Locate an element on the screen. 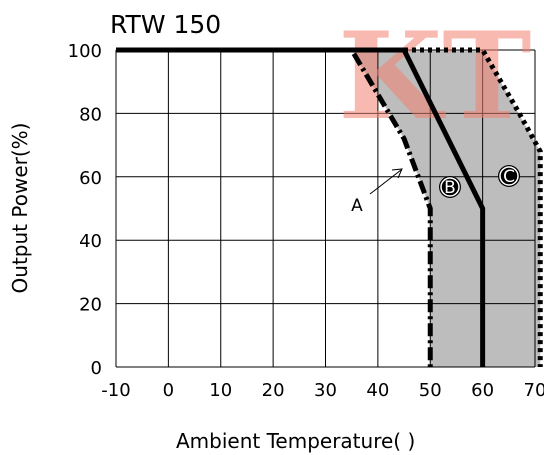 The height and width of the screenshot is (455, 544). x-tick-label: 50 is located at coordinates (430, 390).